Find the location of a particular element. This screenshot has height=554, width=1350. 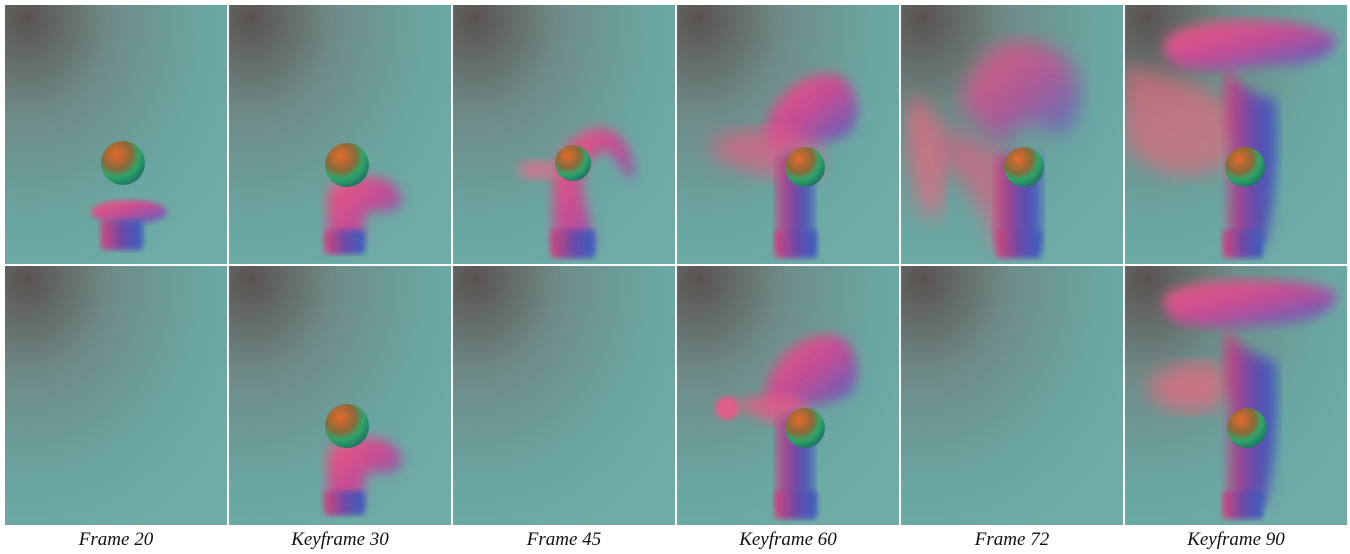

render-frame-45-top is located at coordinates (564, 134).